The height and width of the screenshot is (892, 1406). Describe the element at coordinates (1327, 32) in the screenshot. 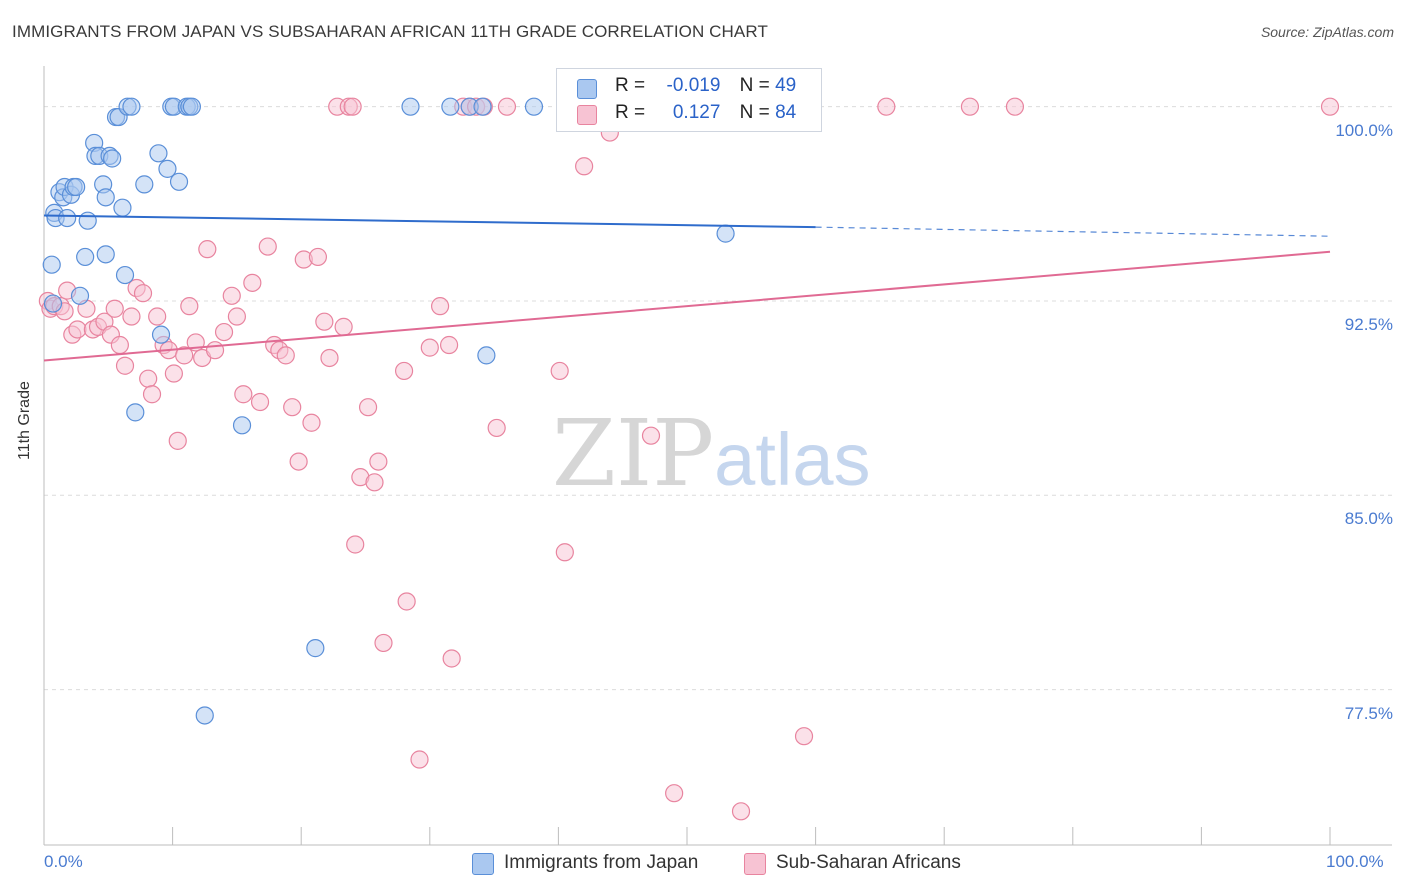

I see `chart-source: Source: ZipAtlas.com` at that location.